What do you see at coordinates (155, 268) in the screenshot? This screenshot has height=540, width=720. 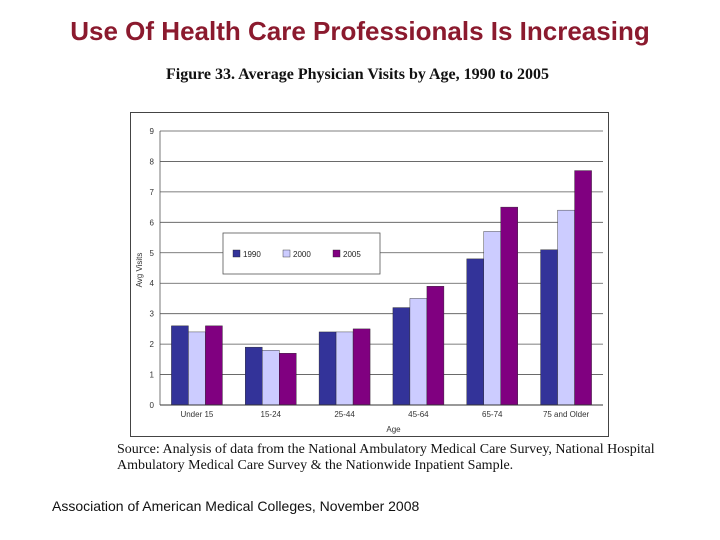 I see `y-axis: 0 1 2 3 4 5 6 7 8 9` at bounding box center [155, 268].